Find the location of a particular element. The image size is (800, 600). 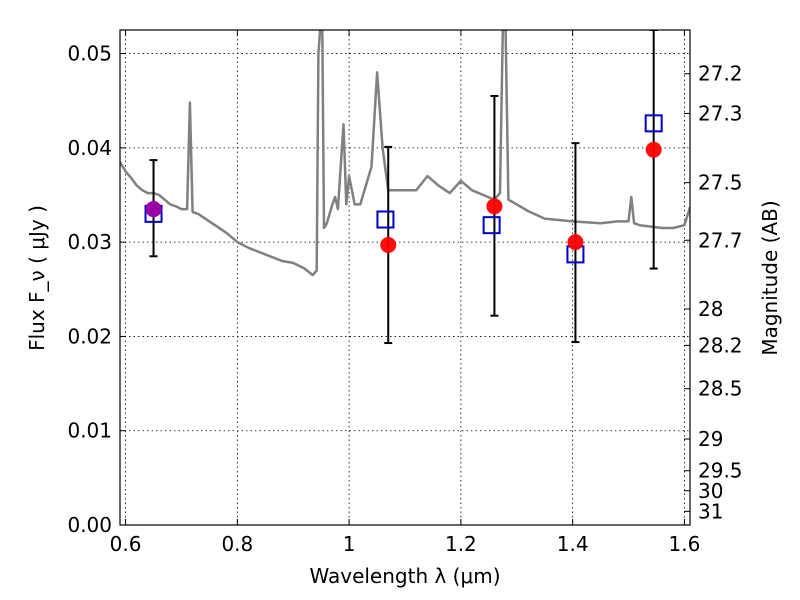

x-tick-label: 1.4 is located at coordinates (573, 544).